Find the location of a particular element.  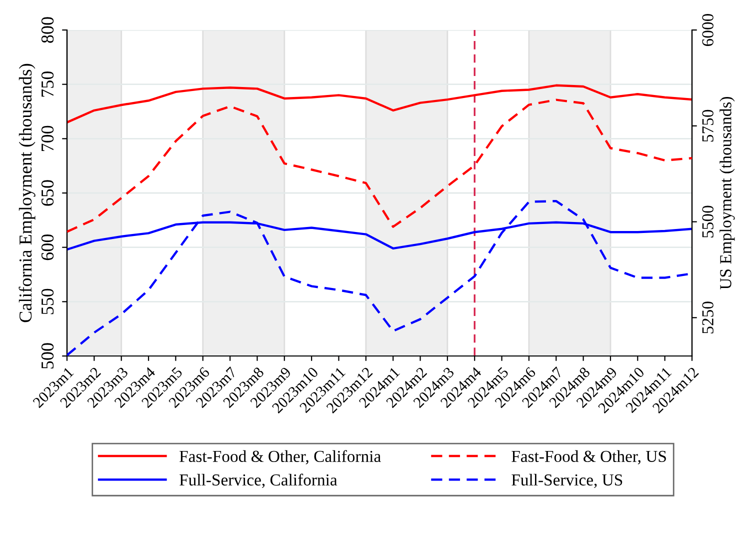

y-tick-label: 750 is located at coordinates (47, 84).